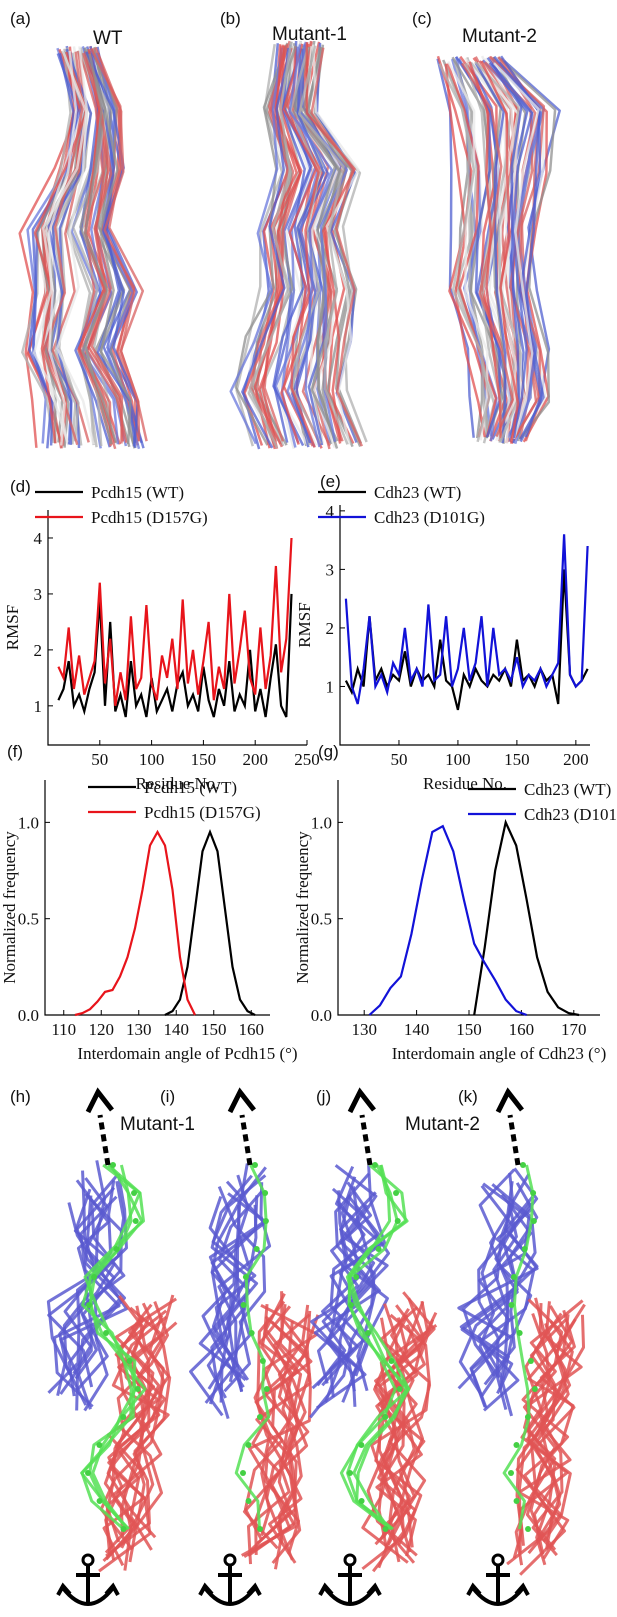  Describe the element at coordinates (574, 1029) in the screenshot. I see `x-tick-label: 170` at that location.